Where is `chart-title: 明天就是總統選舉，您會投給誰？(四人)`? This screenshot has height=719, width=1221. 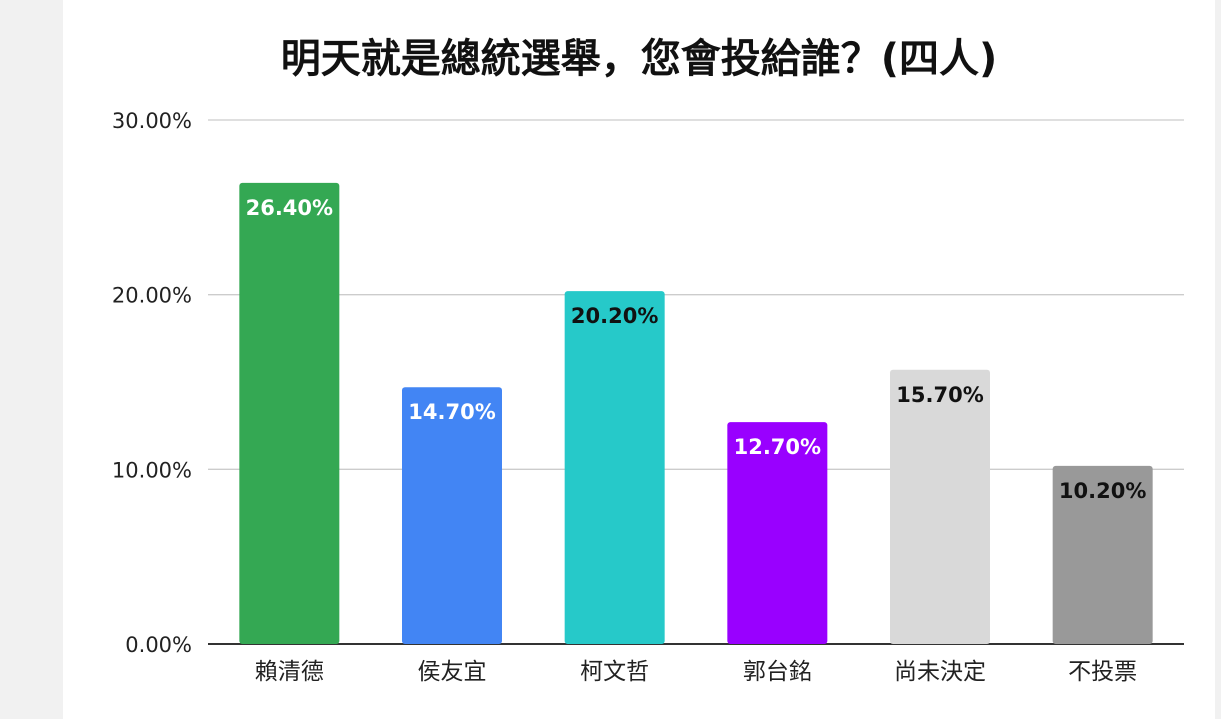 chart-title: 明天就是總統選舉，您會投給誰？(四人) is located at coordinates (639, 59).